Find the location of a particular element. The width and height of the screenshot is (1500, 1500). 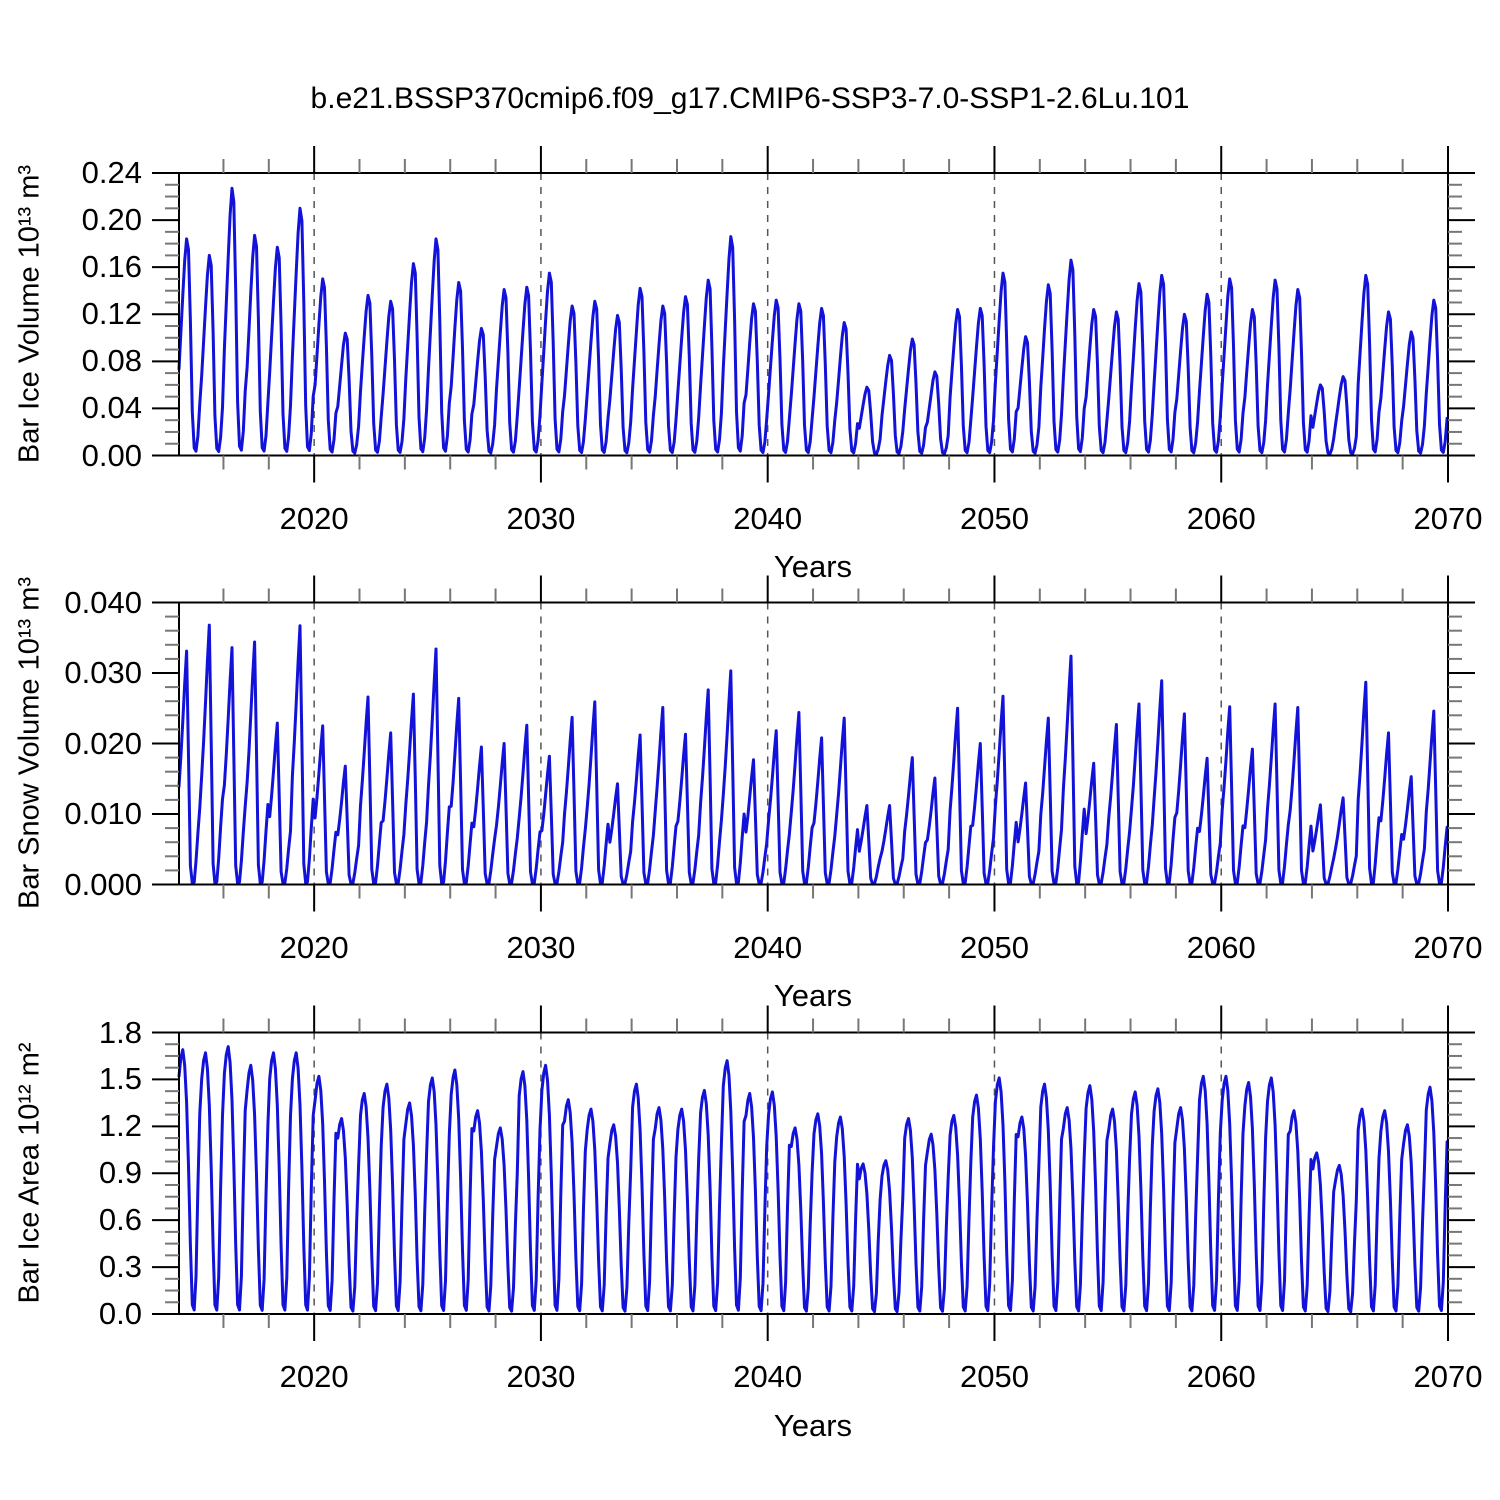

y-tick-label: 0.0 is located at coordinates (120, 1313).